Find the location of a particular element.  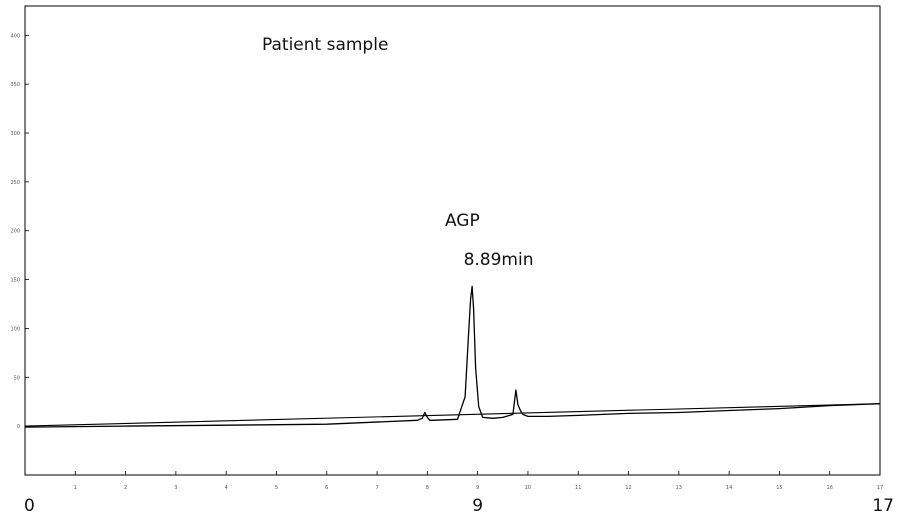

baseline-trace is located at coordinates (452, 415).